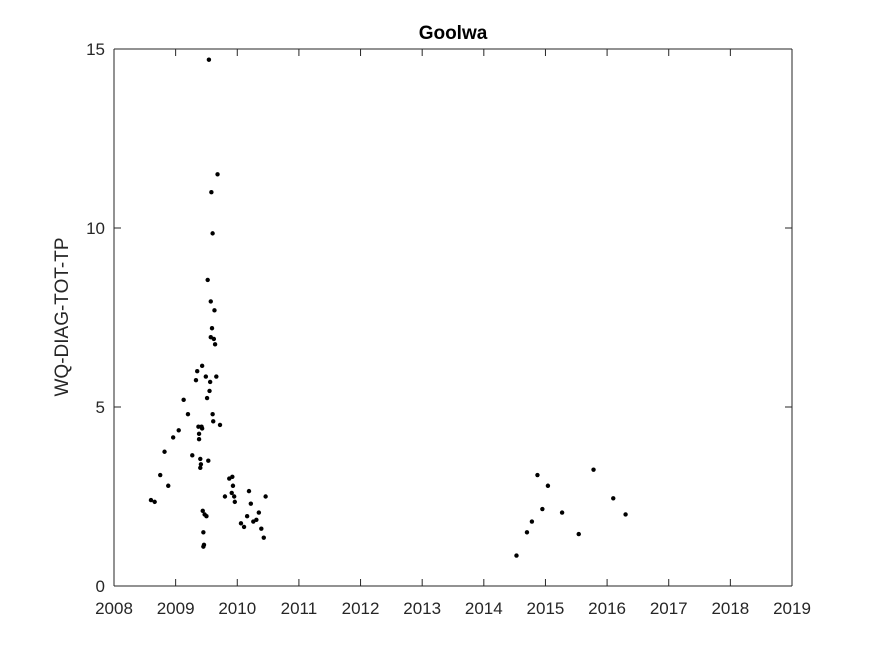 Image resolution: width=875 pixels, height=656 pixels. I want to click on x-tick-label: 2018, so click(730, 608).